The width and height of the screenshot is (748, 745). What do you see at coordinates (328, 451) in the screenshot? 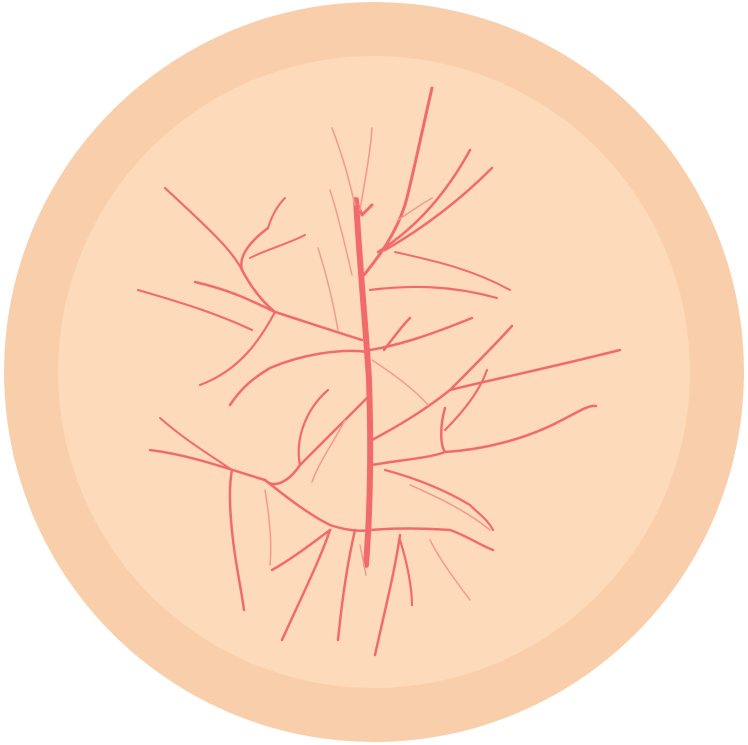
I see `vein-mid-left-fine` at bounding box center [328, 451].